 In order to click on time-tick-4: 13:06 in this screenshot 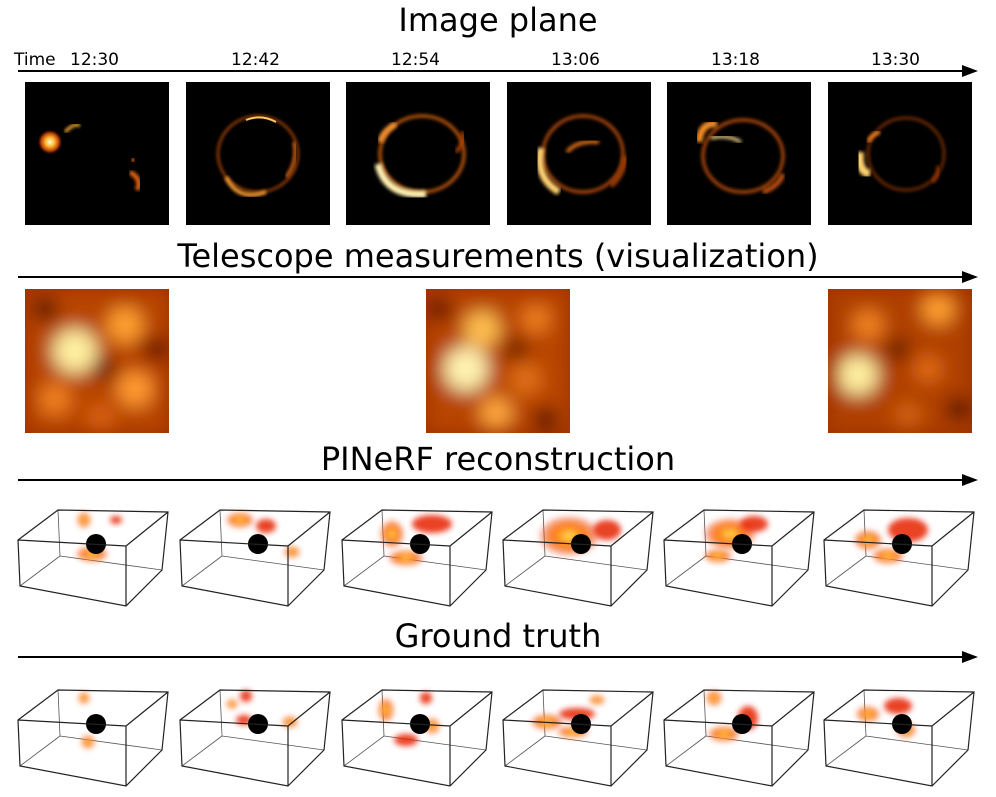, I will do `click(575, 60)`.